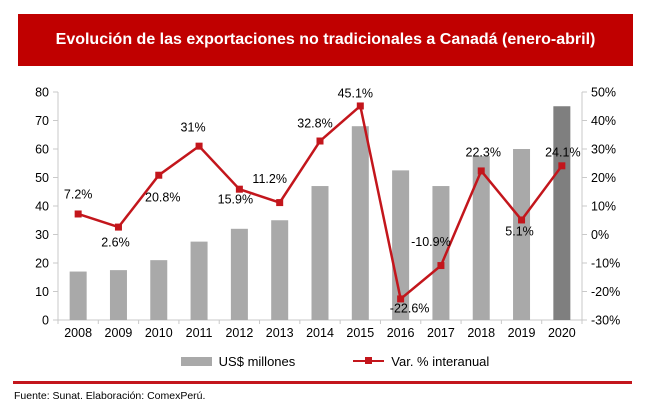 The image size is (670, 414). Describe the element at coordinates (562, 166) in the screenshot. I see `line-marker-2020` at that location.